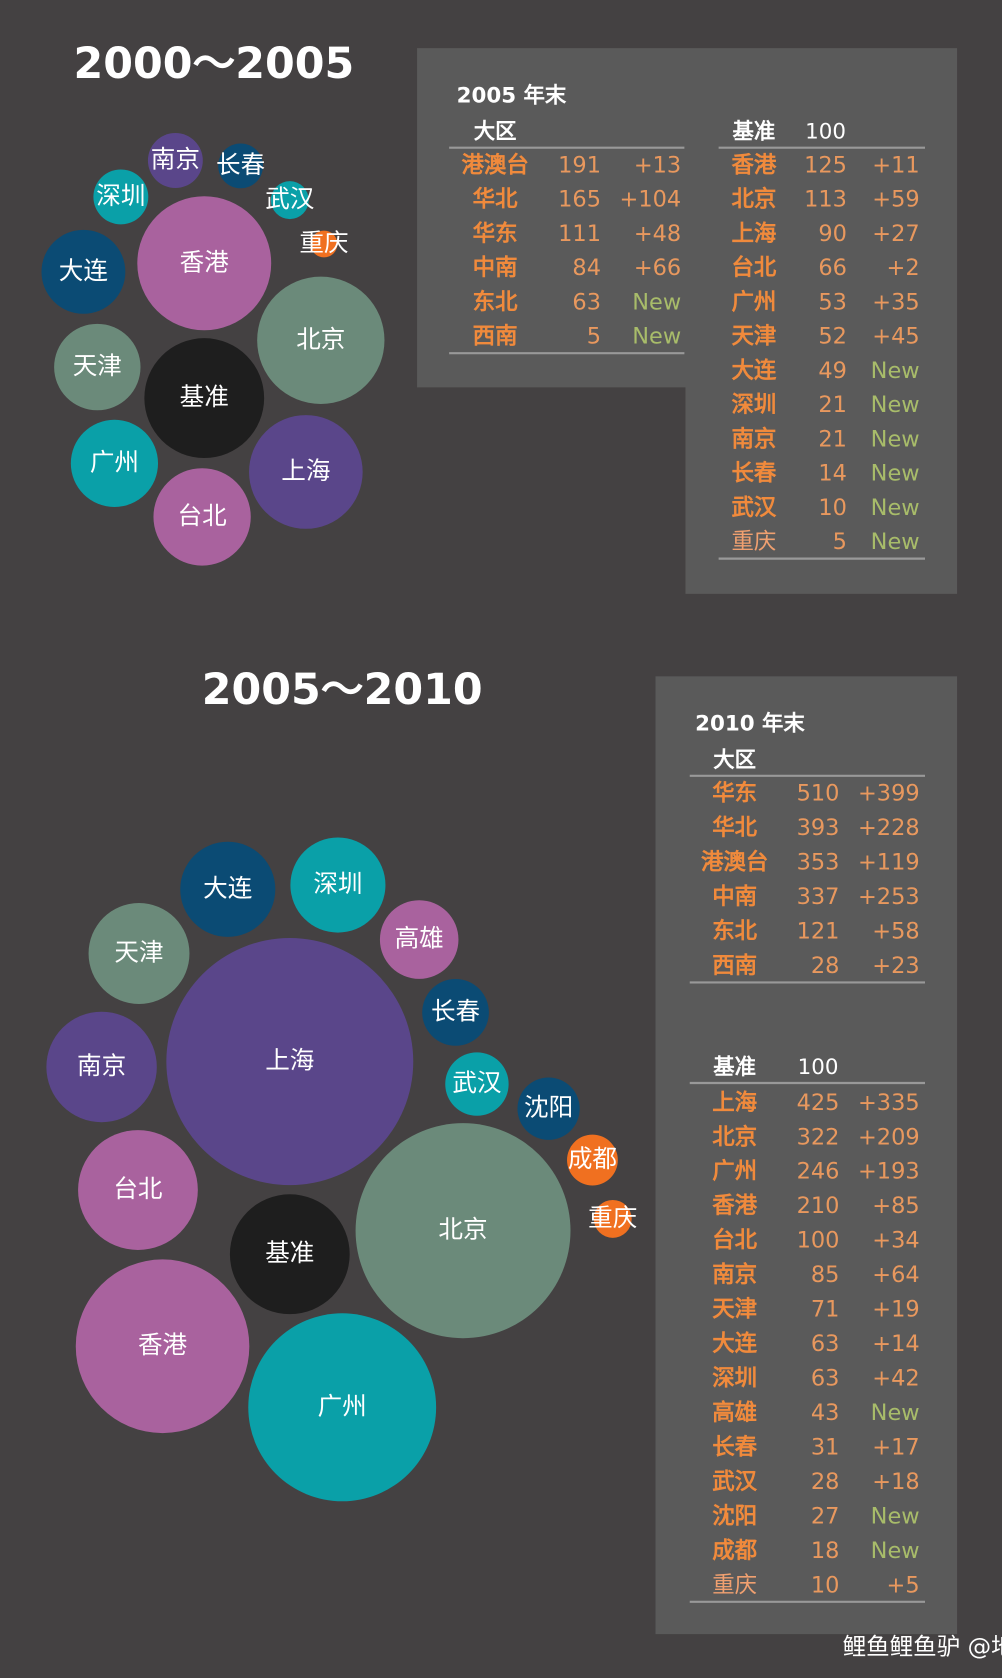 The image size is (1002, 1678). Describe the element at coordinates (895, 200) in the screenshot. I see `city-change: +59` at that location.